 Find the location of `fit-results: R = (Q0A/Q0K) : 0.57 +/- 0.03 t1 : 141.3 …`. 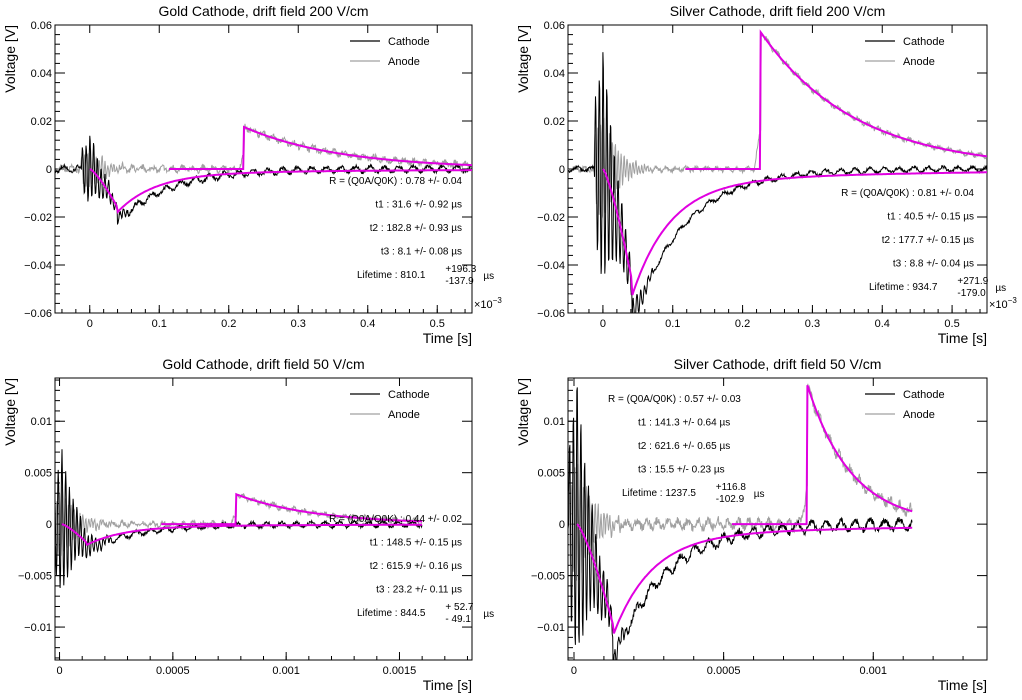

fit-results: R = (Q0A/Q0K) : 0.57 +/- 0.03 t1 : 141.3 … is located at coordinates (686, 449).